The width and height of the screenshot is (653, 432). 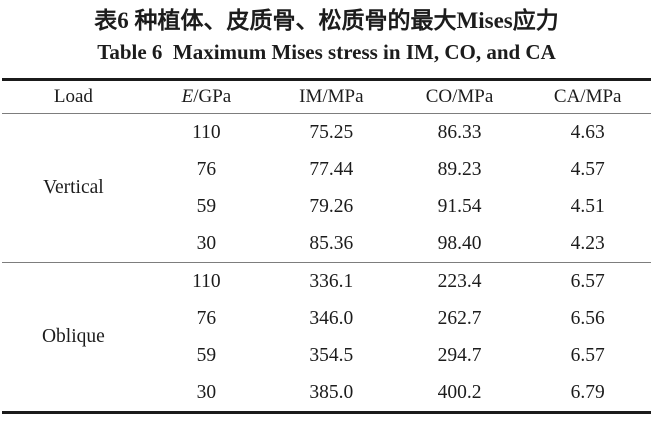 What do you see at coordinates (331, 169) in the screenshot?
I see `cell-im: 77.44` at bounding box center [331, 169].